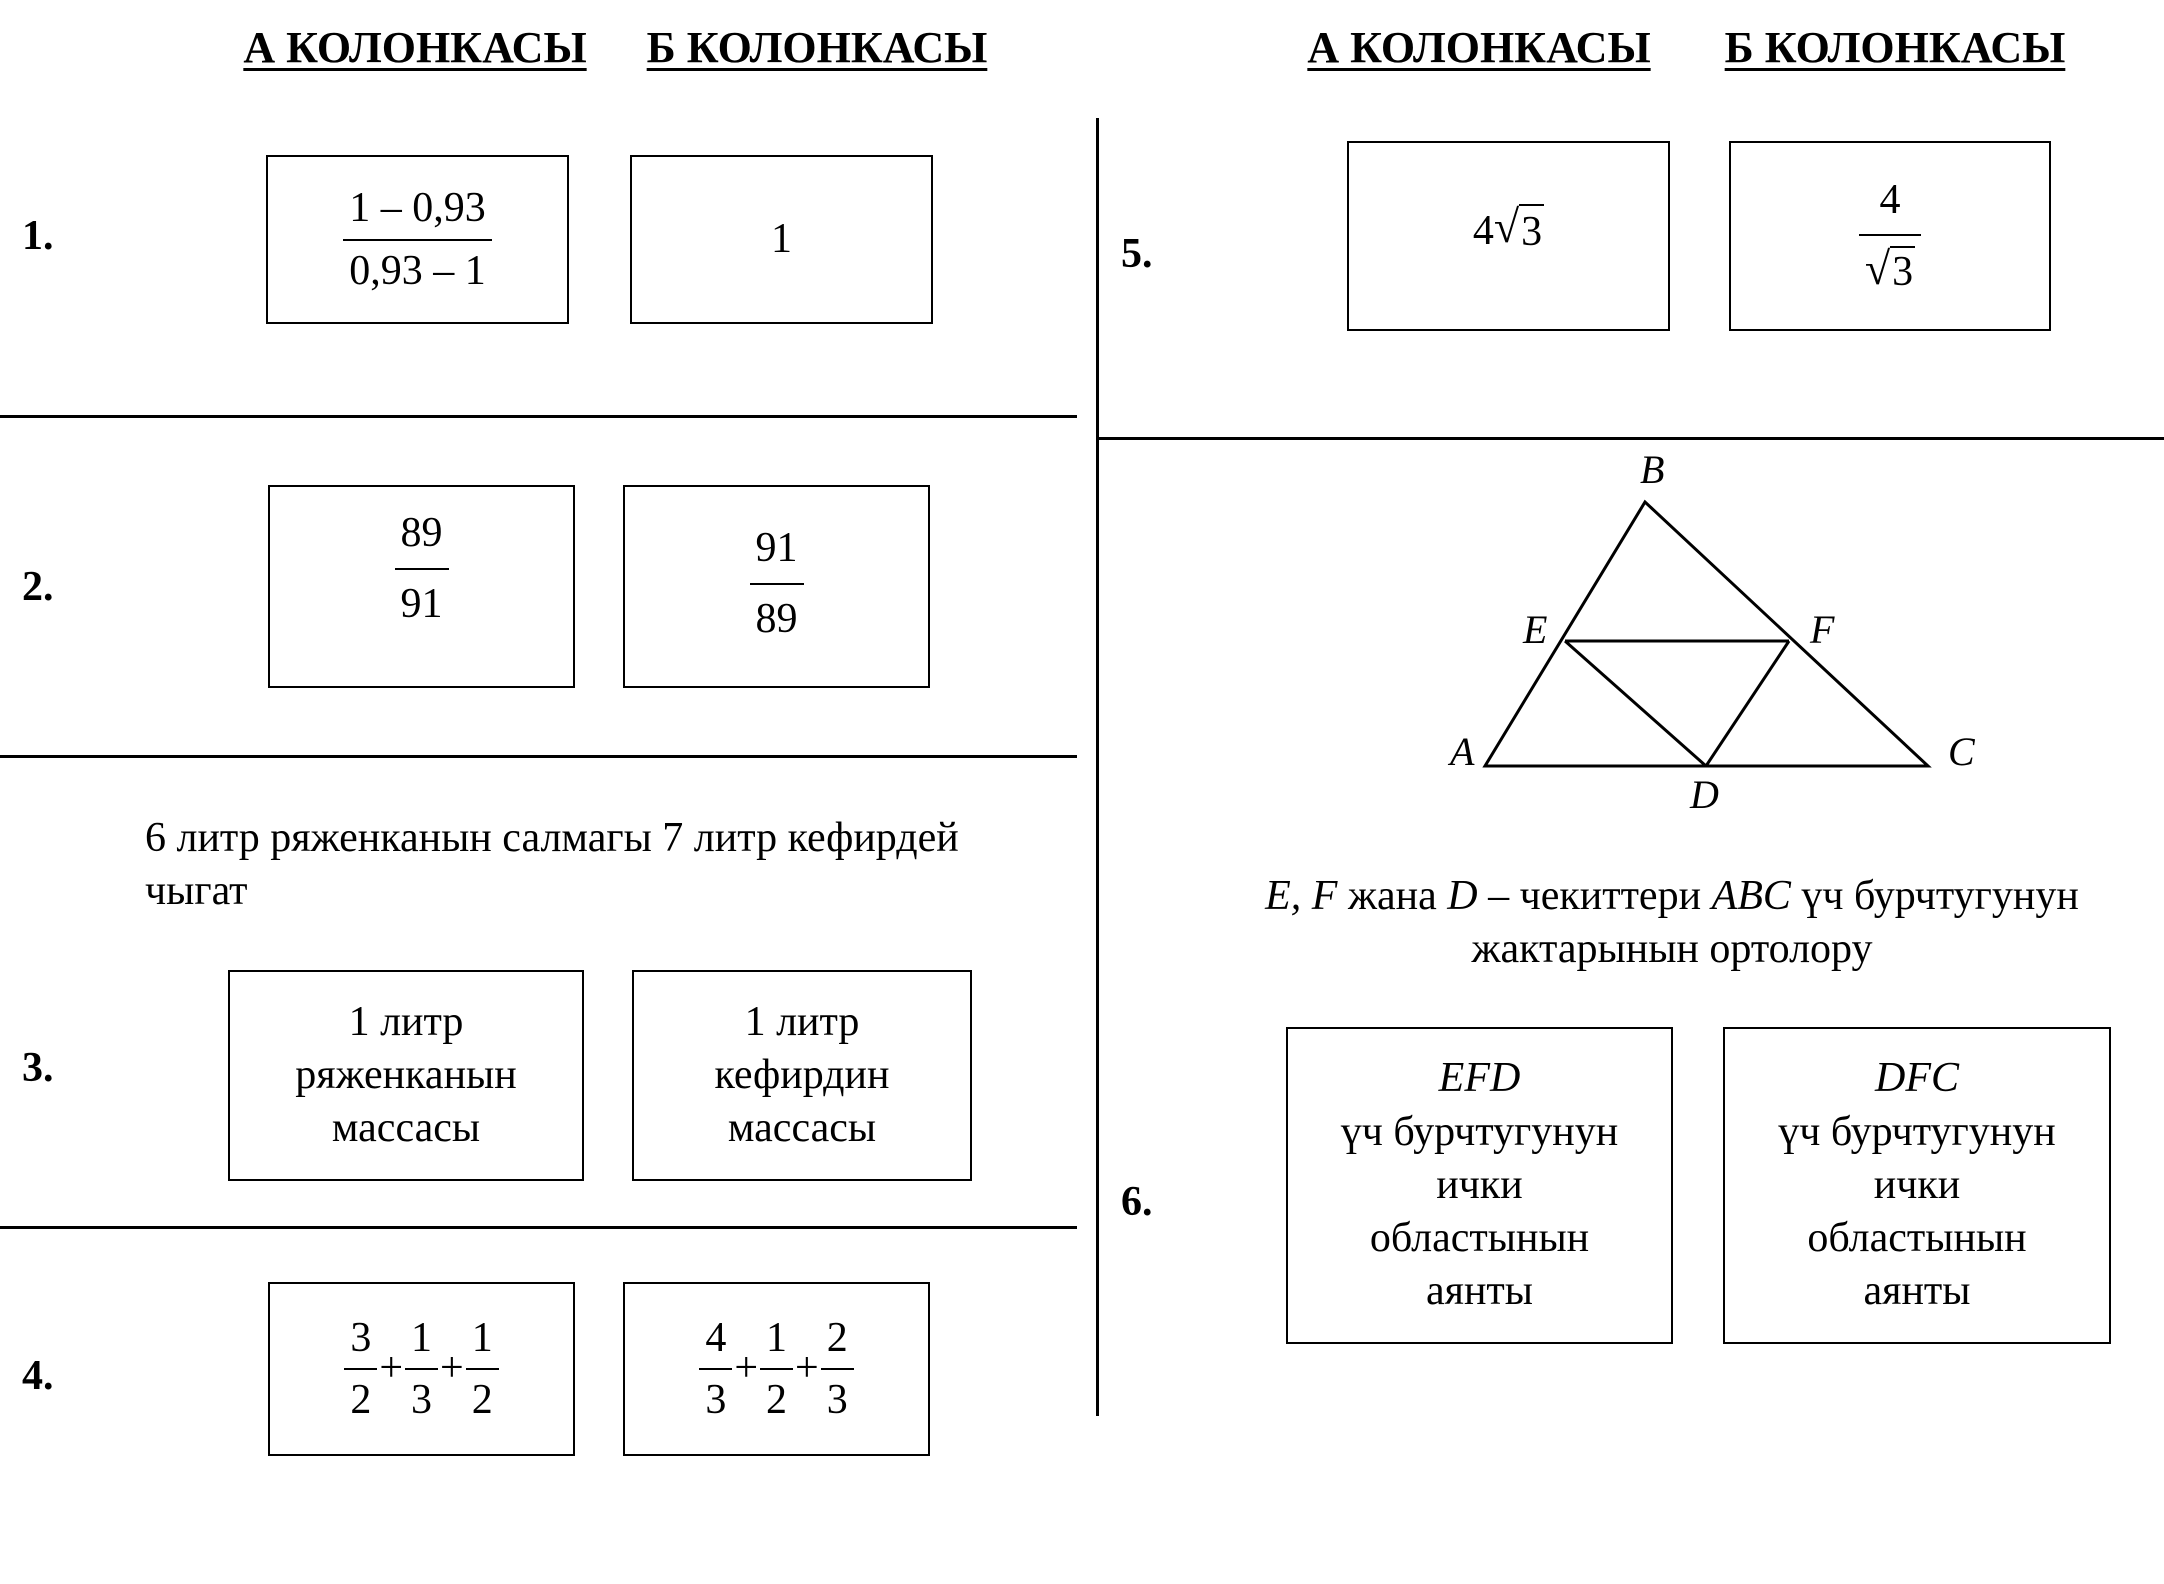 This screenshot has height=1584, width=2164. I want to click on q2-b-numerator: 91, so click(776, 548).